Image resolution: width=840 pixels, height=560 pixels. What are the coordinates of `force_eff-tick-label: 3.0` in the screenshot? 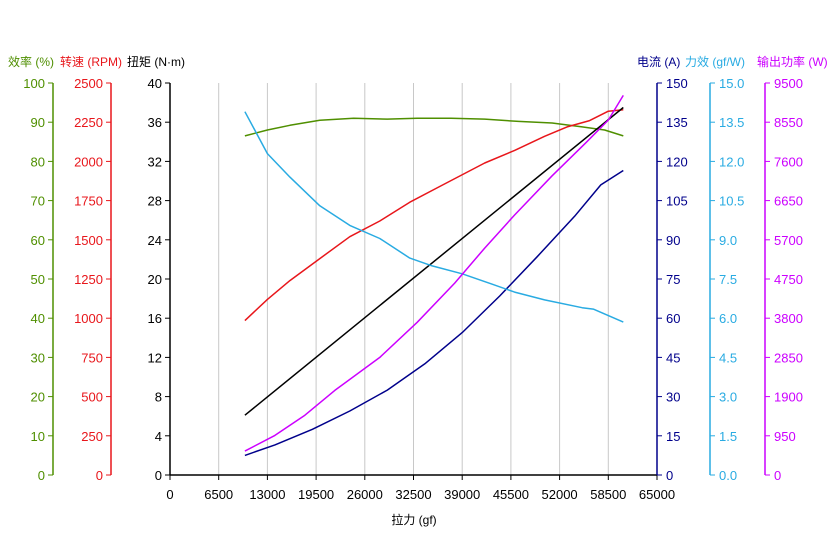 It's located at (728, 397).